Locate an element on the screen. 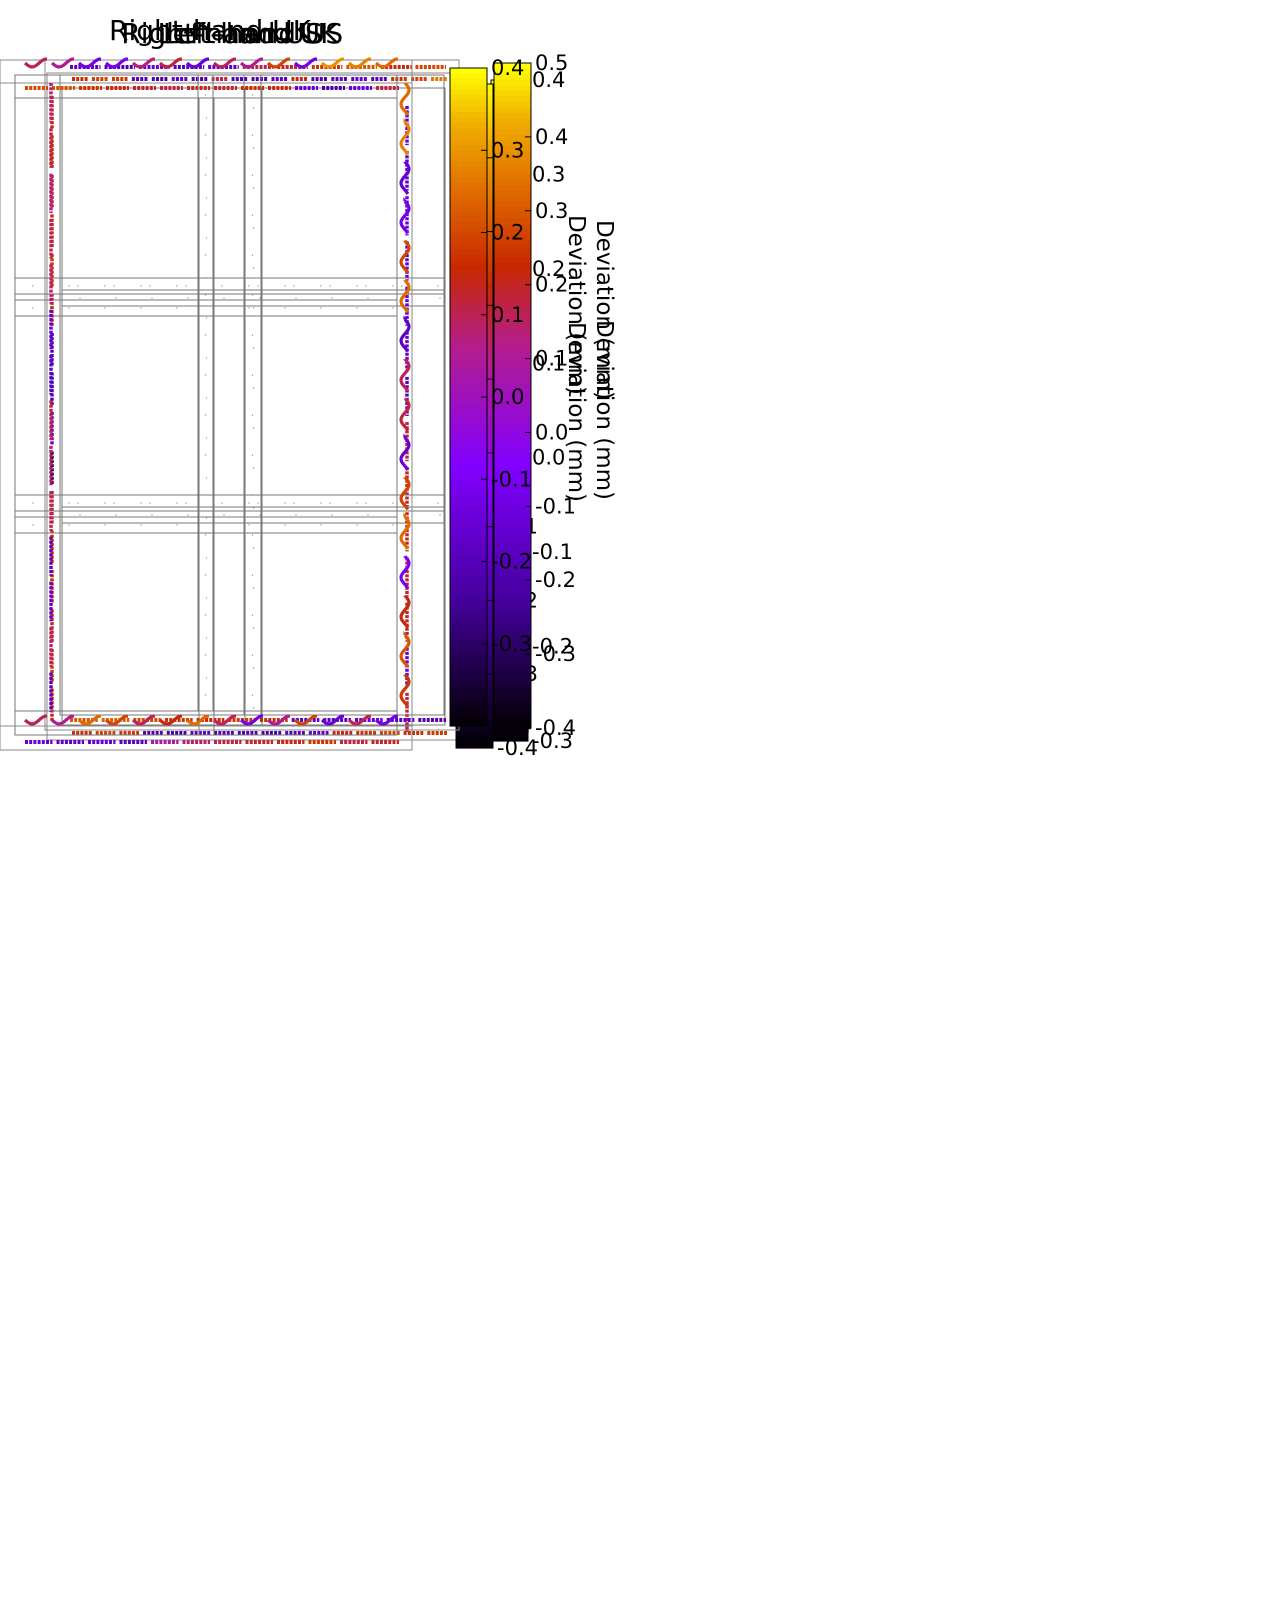 This screenshot has height=1600, width=1262. colorbar-tick-label: 0.4 is located at coordinates (507, 68).